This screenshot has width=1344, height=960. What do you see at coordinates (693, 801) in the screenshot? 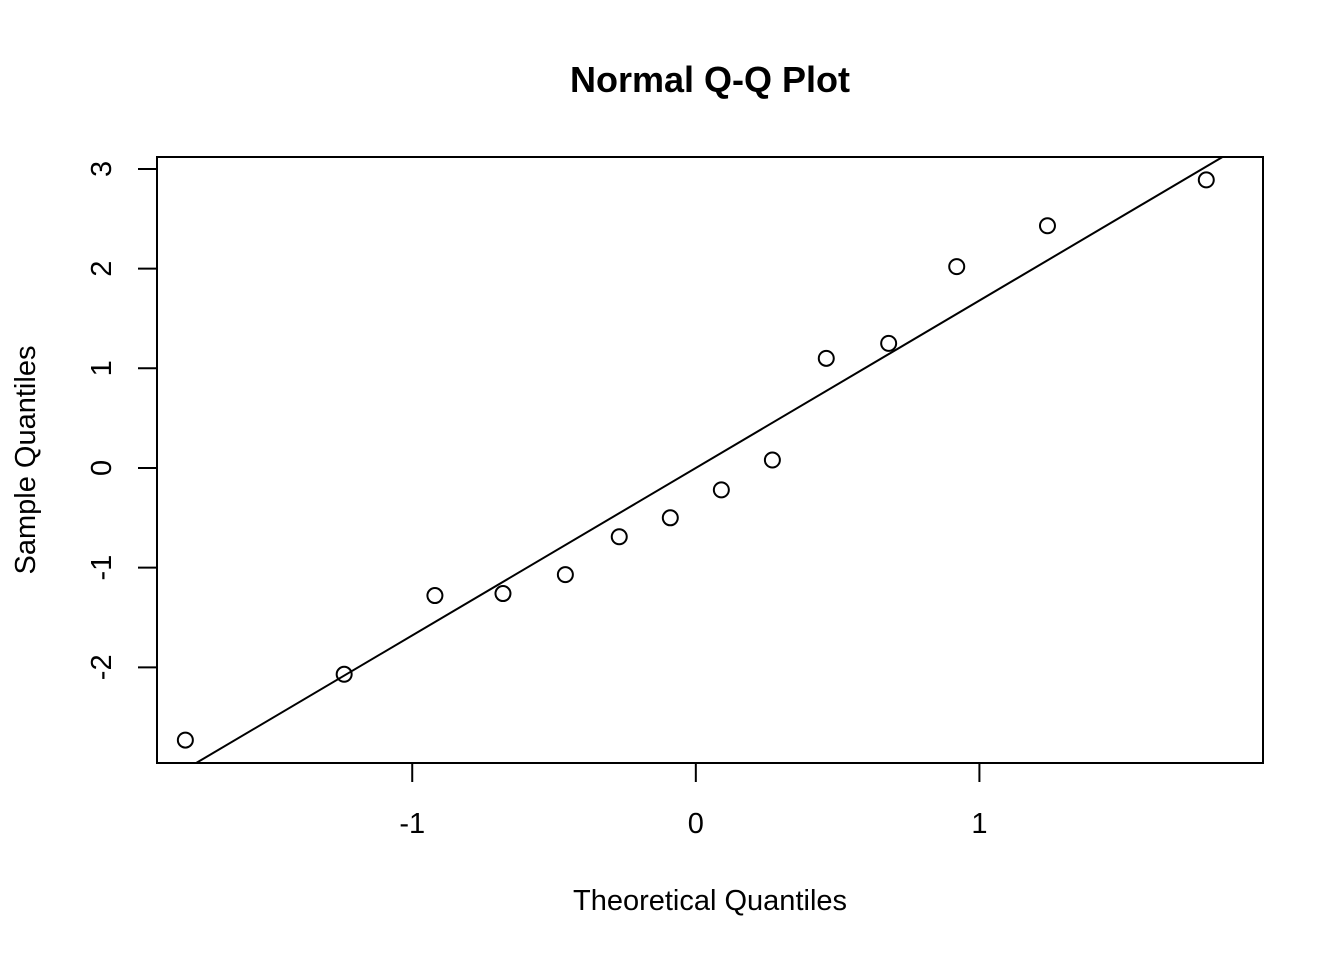
I see `x-axis: -1 0 1` at bounding box center [693, 801].